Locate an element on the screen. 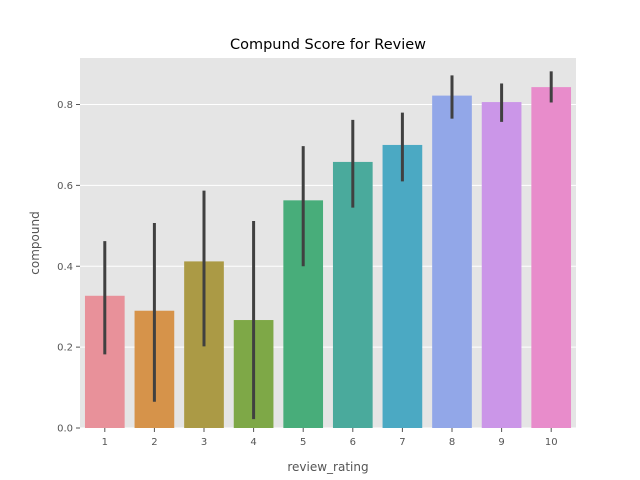  x-tick-label: 10 is located at coordinates (551, 442).